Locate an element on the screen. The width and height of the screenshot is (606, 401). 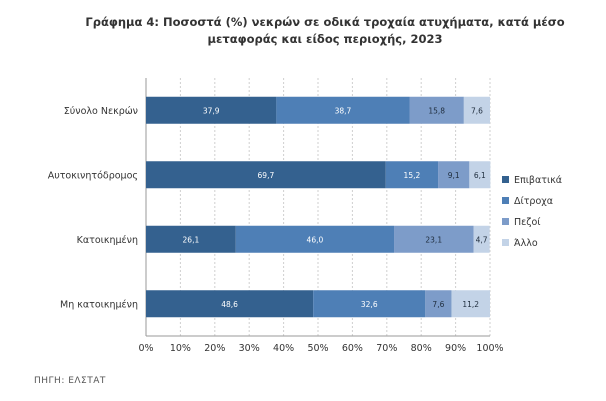
data-label: 48,6 is located at coordinates (229, 304).